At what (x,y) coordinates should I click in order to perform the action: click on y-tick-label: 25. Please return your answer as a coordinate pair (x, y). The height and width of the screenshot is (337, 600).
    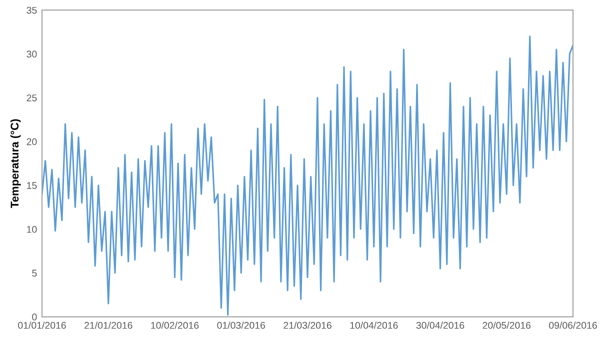
    Looking at the image, I should click on (31, 98).